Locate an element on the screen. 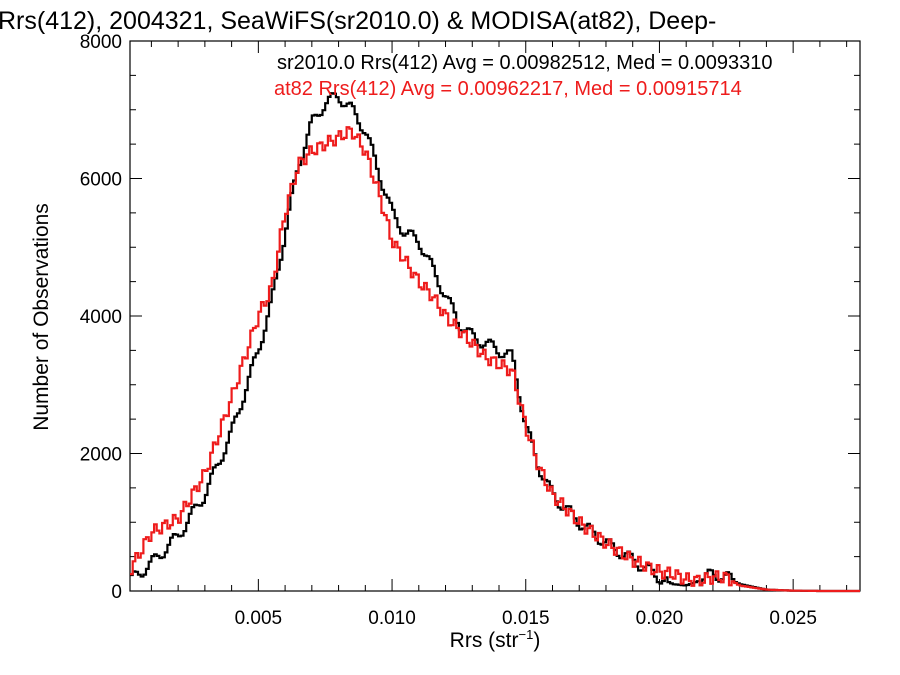  x-tick-label: 0.010 is located at coordinates (392, 618).